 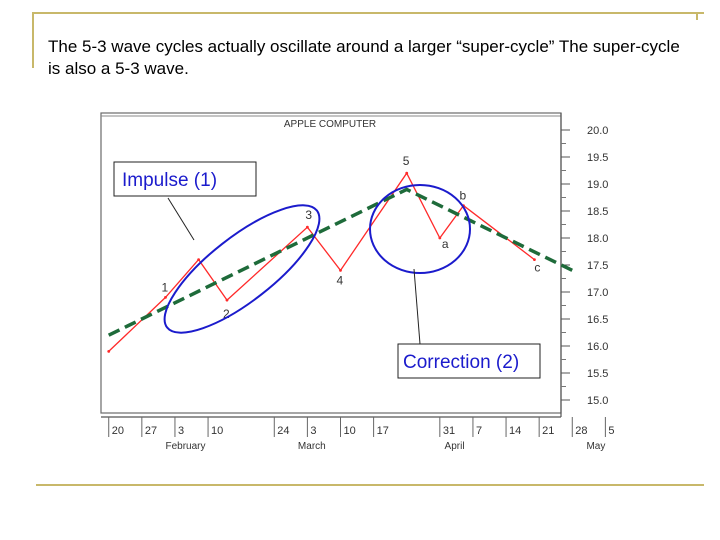 What do you see at coordinates (164, 287) in the screenshot?
I see `wave-label: 1` at bounding box center [164, 287].